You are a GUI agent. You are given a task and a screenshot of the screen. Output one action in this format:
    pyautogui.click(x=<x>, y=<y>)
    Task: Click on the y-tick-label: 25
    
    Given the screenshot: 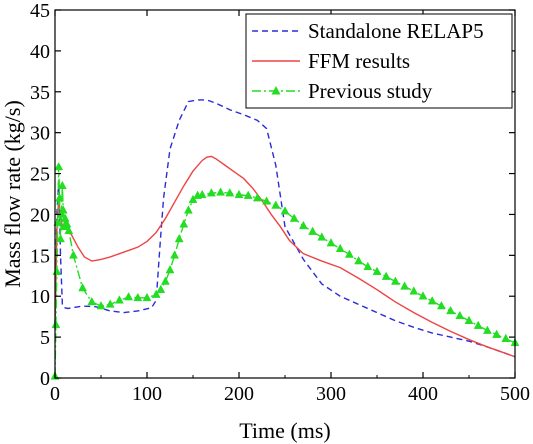 What is the action you would take?
    pyautogui.click(x=40, y=175)
    